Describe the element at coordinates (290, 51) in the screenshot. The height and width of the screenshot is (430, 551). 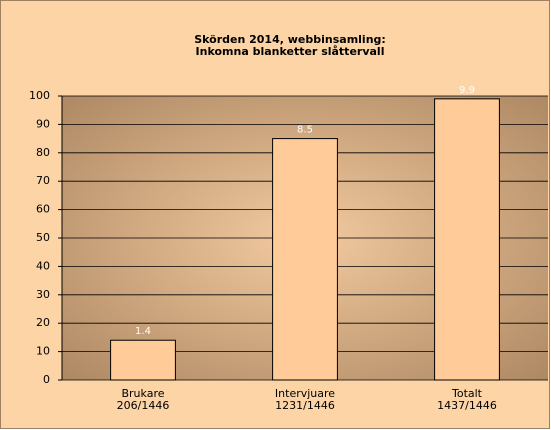
I see `chart-title: Inkomna blanketter slåttervall` at that location.